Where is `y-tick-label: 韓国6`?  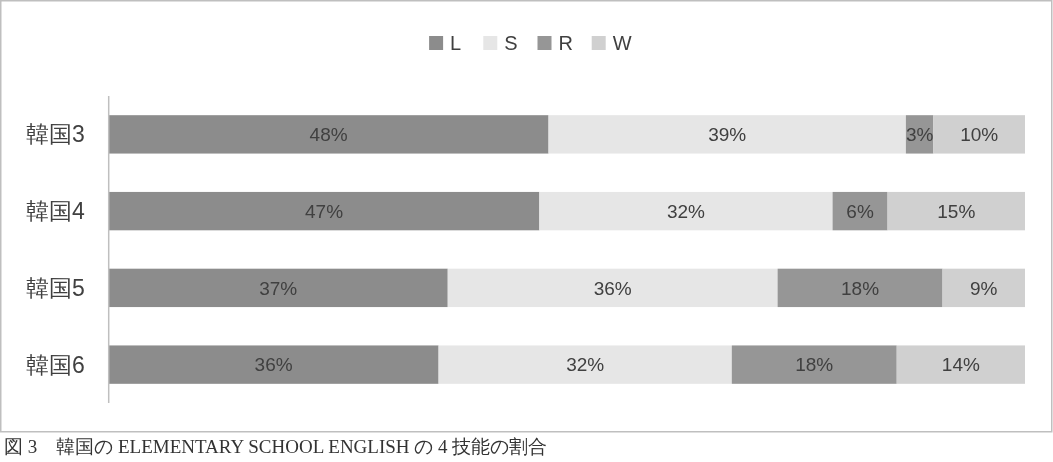
y-tick-label: 韓国6 is located at coordinates (55, 364).